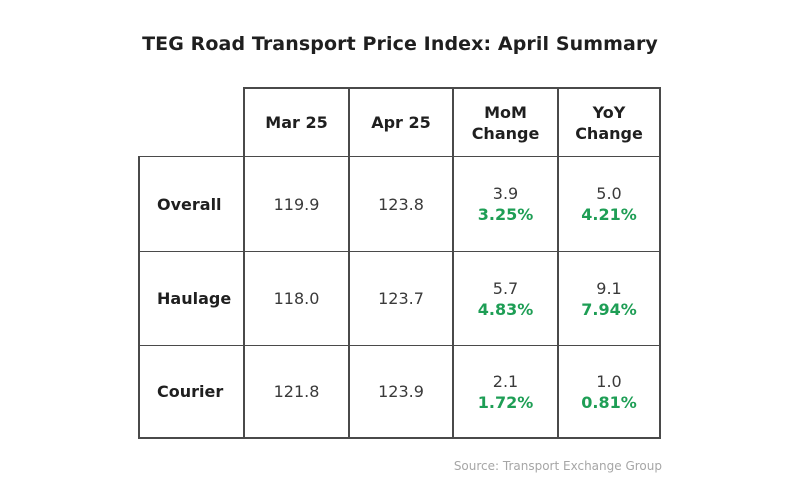 This screenshot has width=810, height=500. What do you see at coordinates (296, 391) in the screenshot?
I see `table-cell-mar: 121.8` at bounding box center [296, 391].